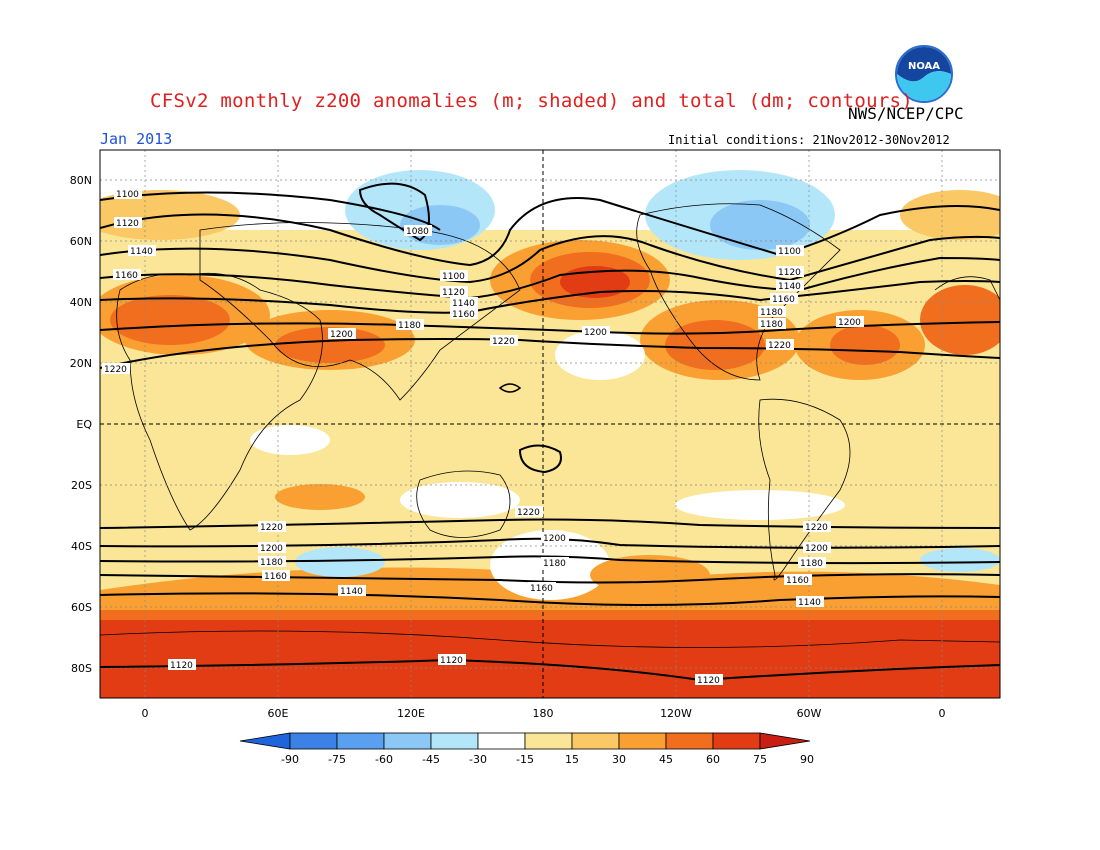  Describe the element at coordinates (809, 713) in the screenshot. I see `lon-label: 60W` at that location.